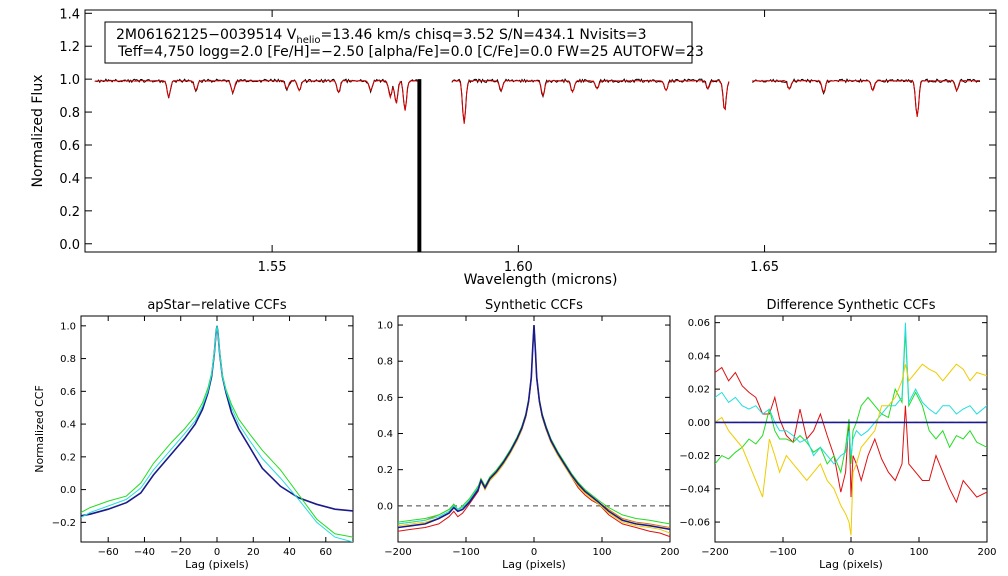 Image resolution: width=1008 pixels, height=576 pixels. I want to click on synthetic-data, so click(534, 431).